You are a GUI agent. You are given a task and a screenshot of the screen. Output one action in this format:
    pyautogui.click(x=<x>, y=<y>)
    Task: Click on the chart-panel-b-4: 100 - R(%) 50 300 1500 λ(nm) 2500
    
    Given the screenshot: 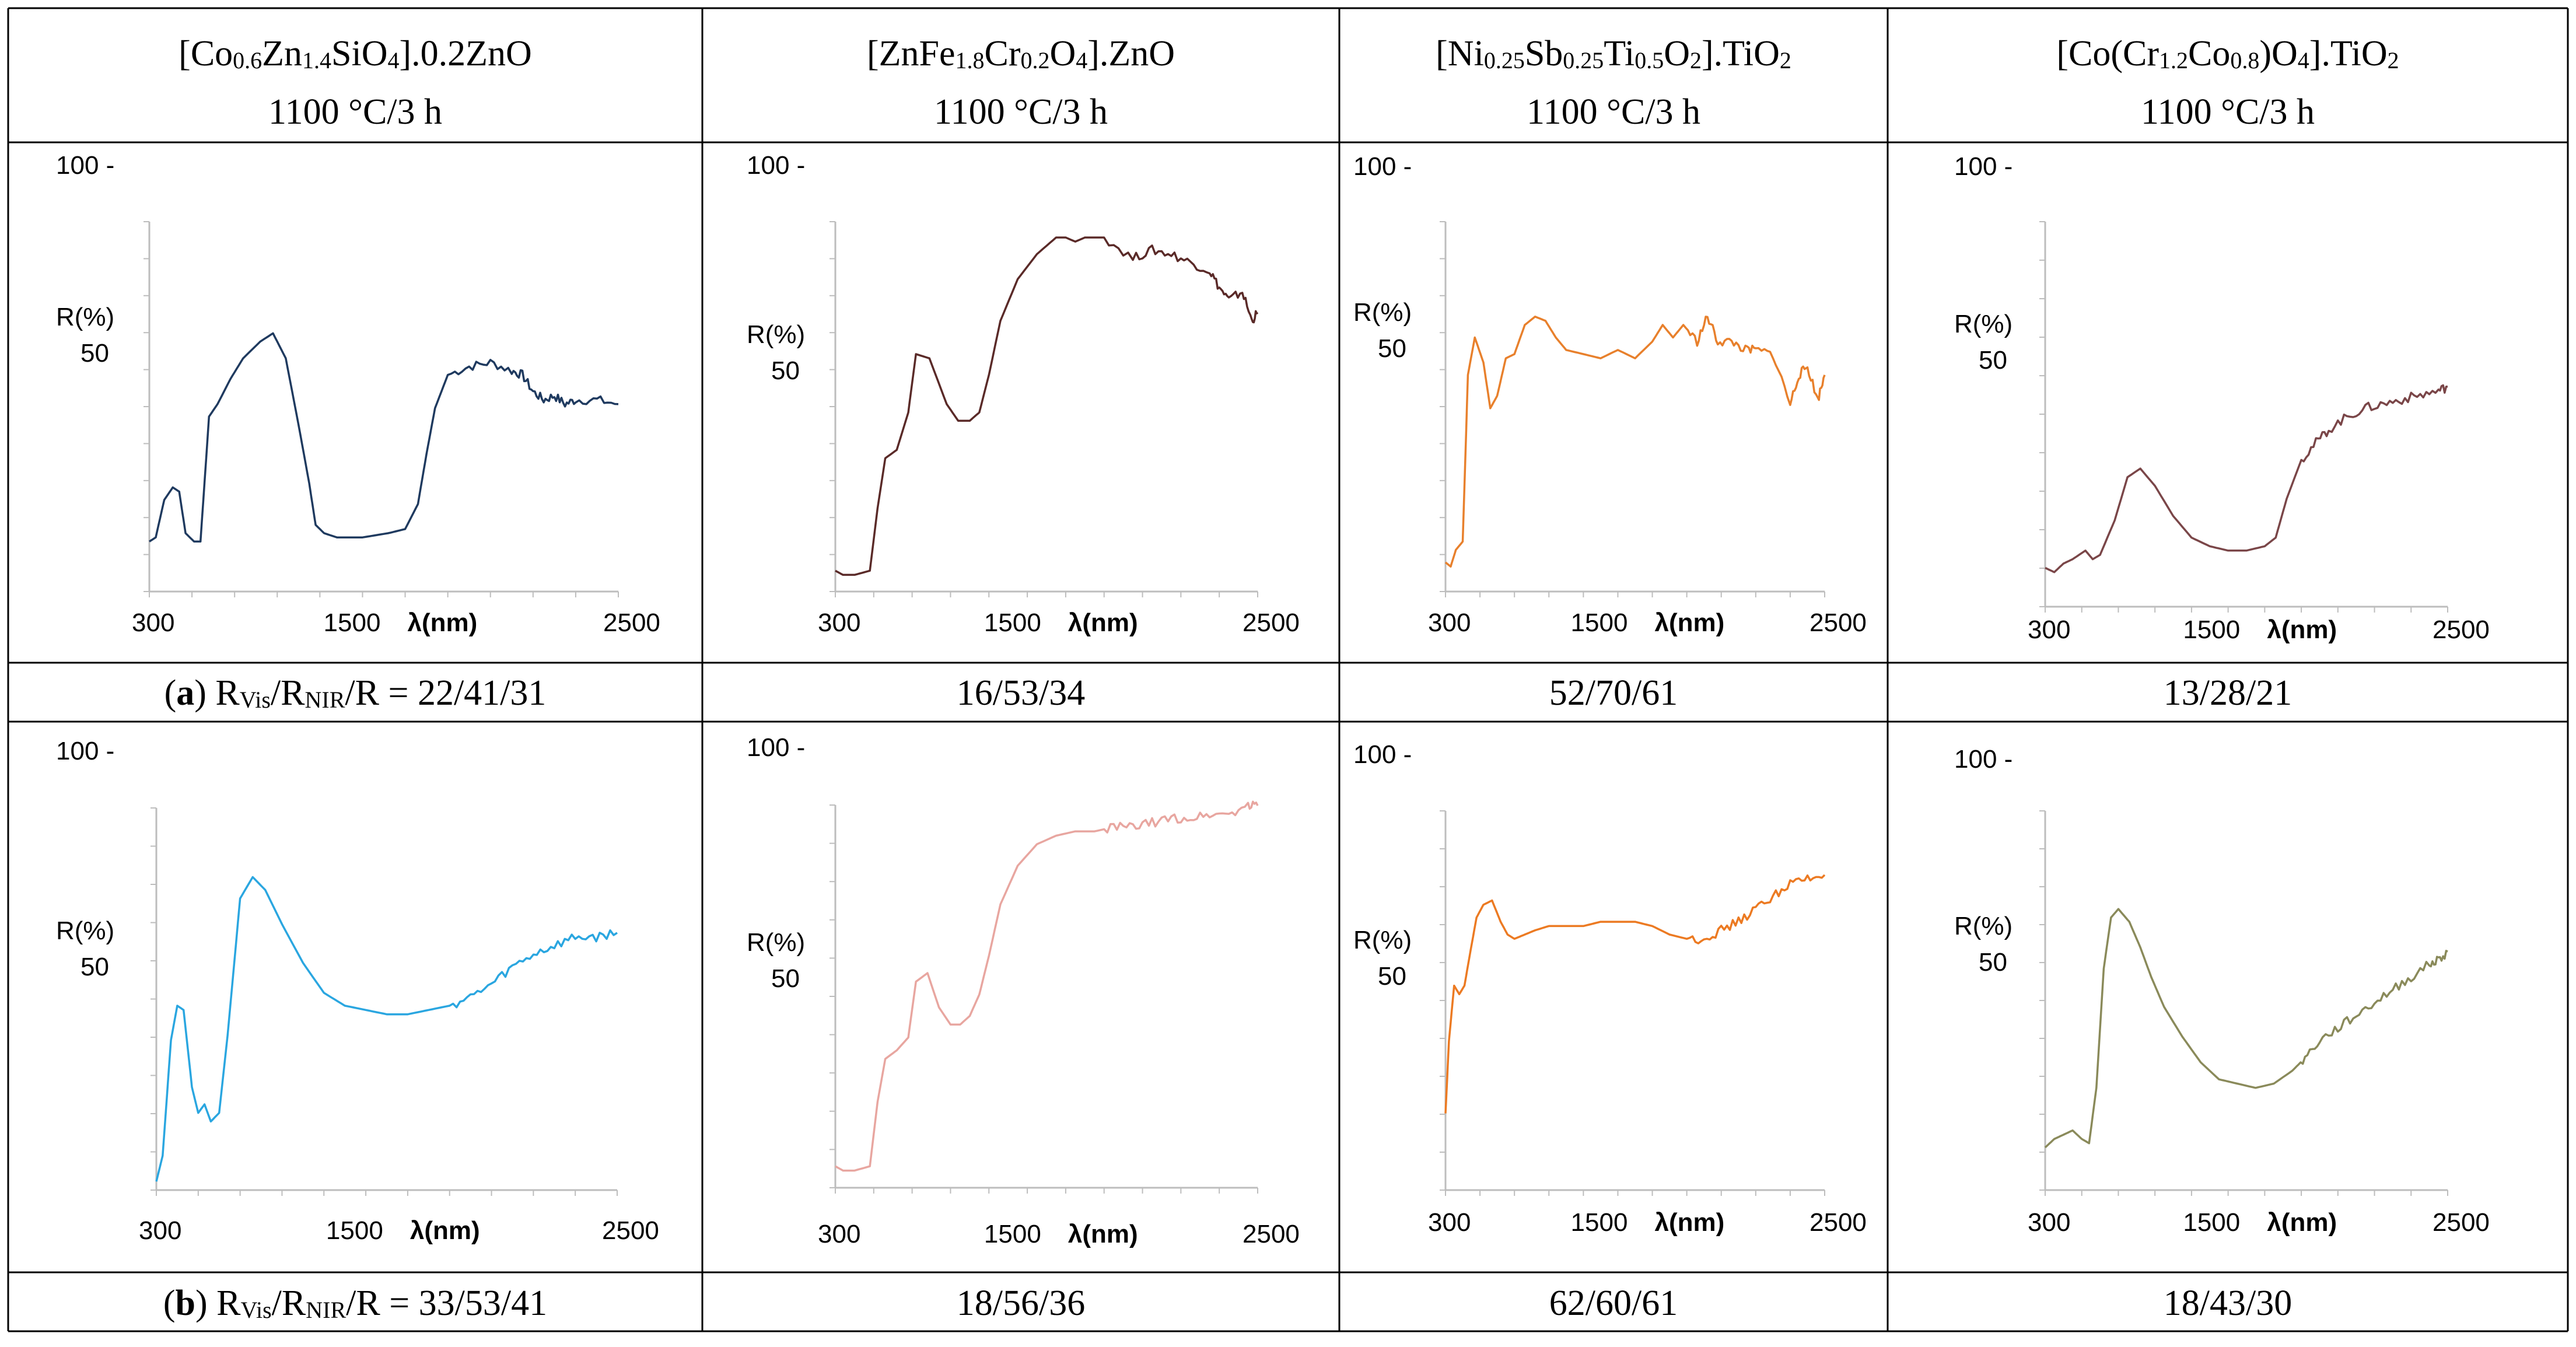 What is the action you would take?
    pyautogui.click(x=2222, y=991)
    